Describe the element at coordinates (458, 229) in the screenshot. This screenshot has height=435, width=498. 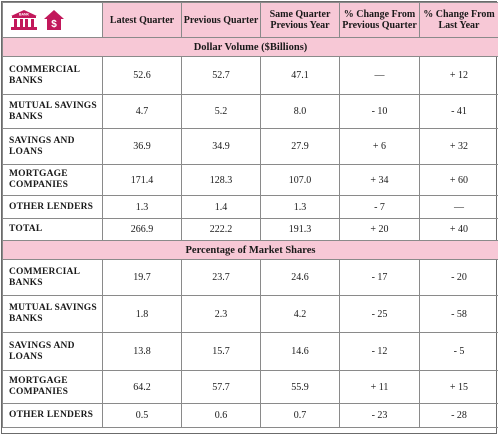
I see `cell-change-last-year: + 40` at that location.